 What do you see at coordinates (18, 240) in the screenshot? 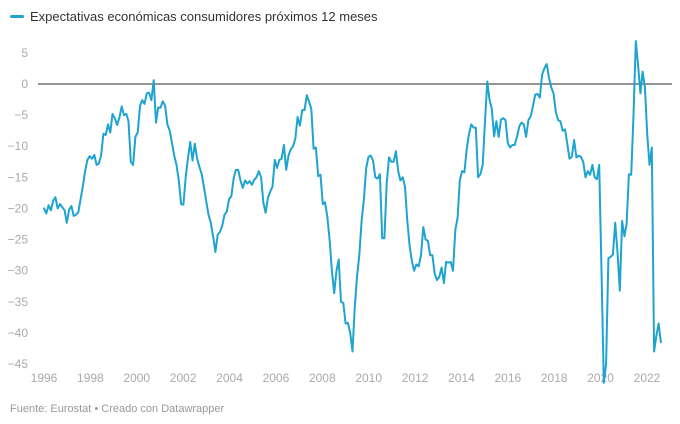
I see `y-tick-label: −25` at bounding box center [18, 240].